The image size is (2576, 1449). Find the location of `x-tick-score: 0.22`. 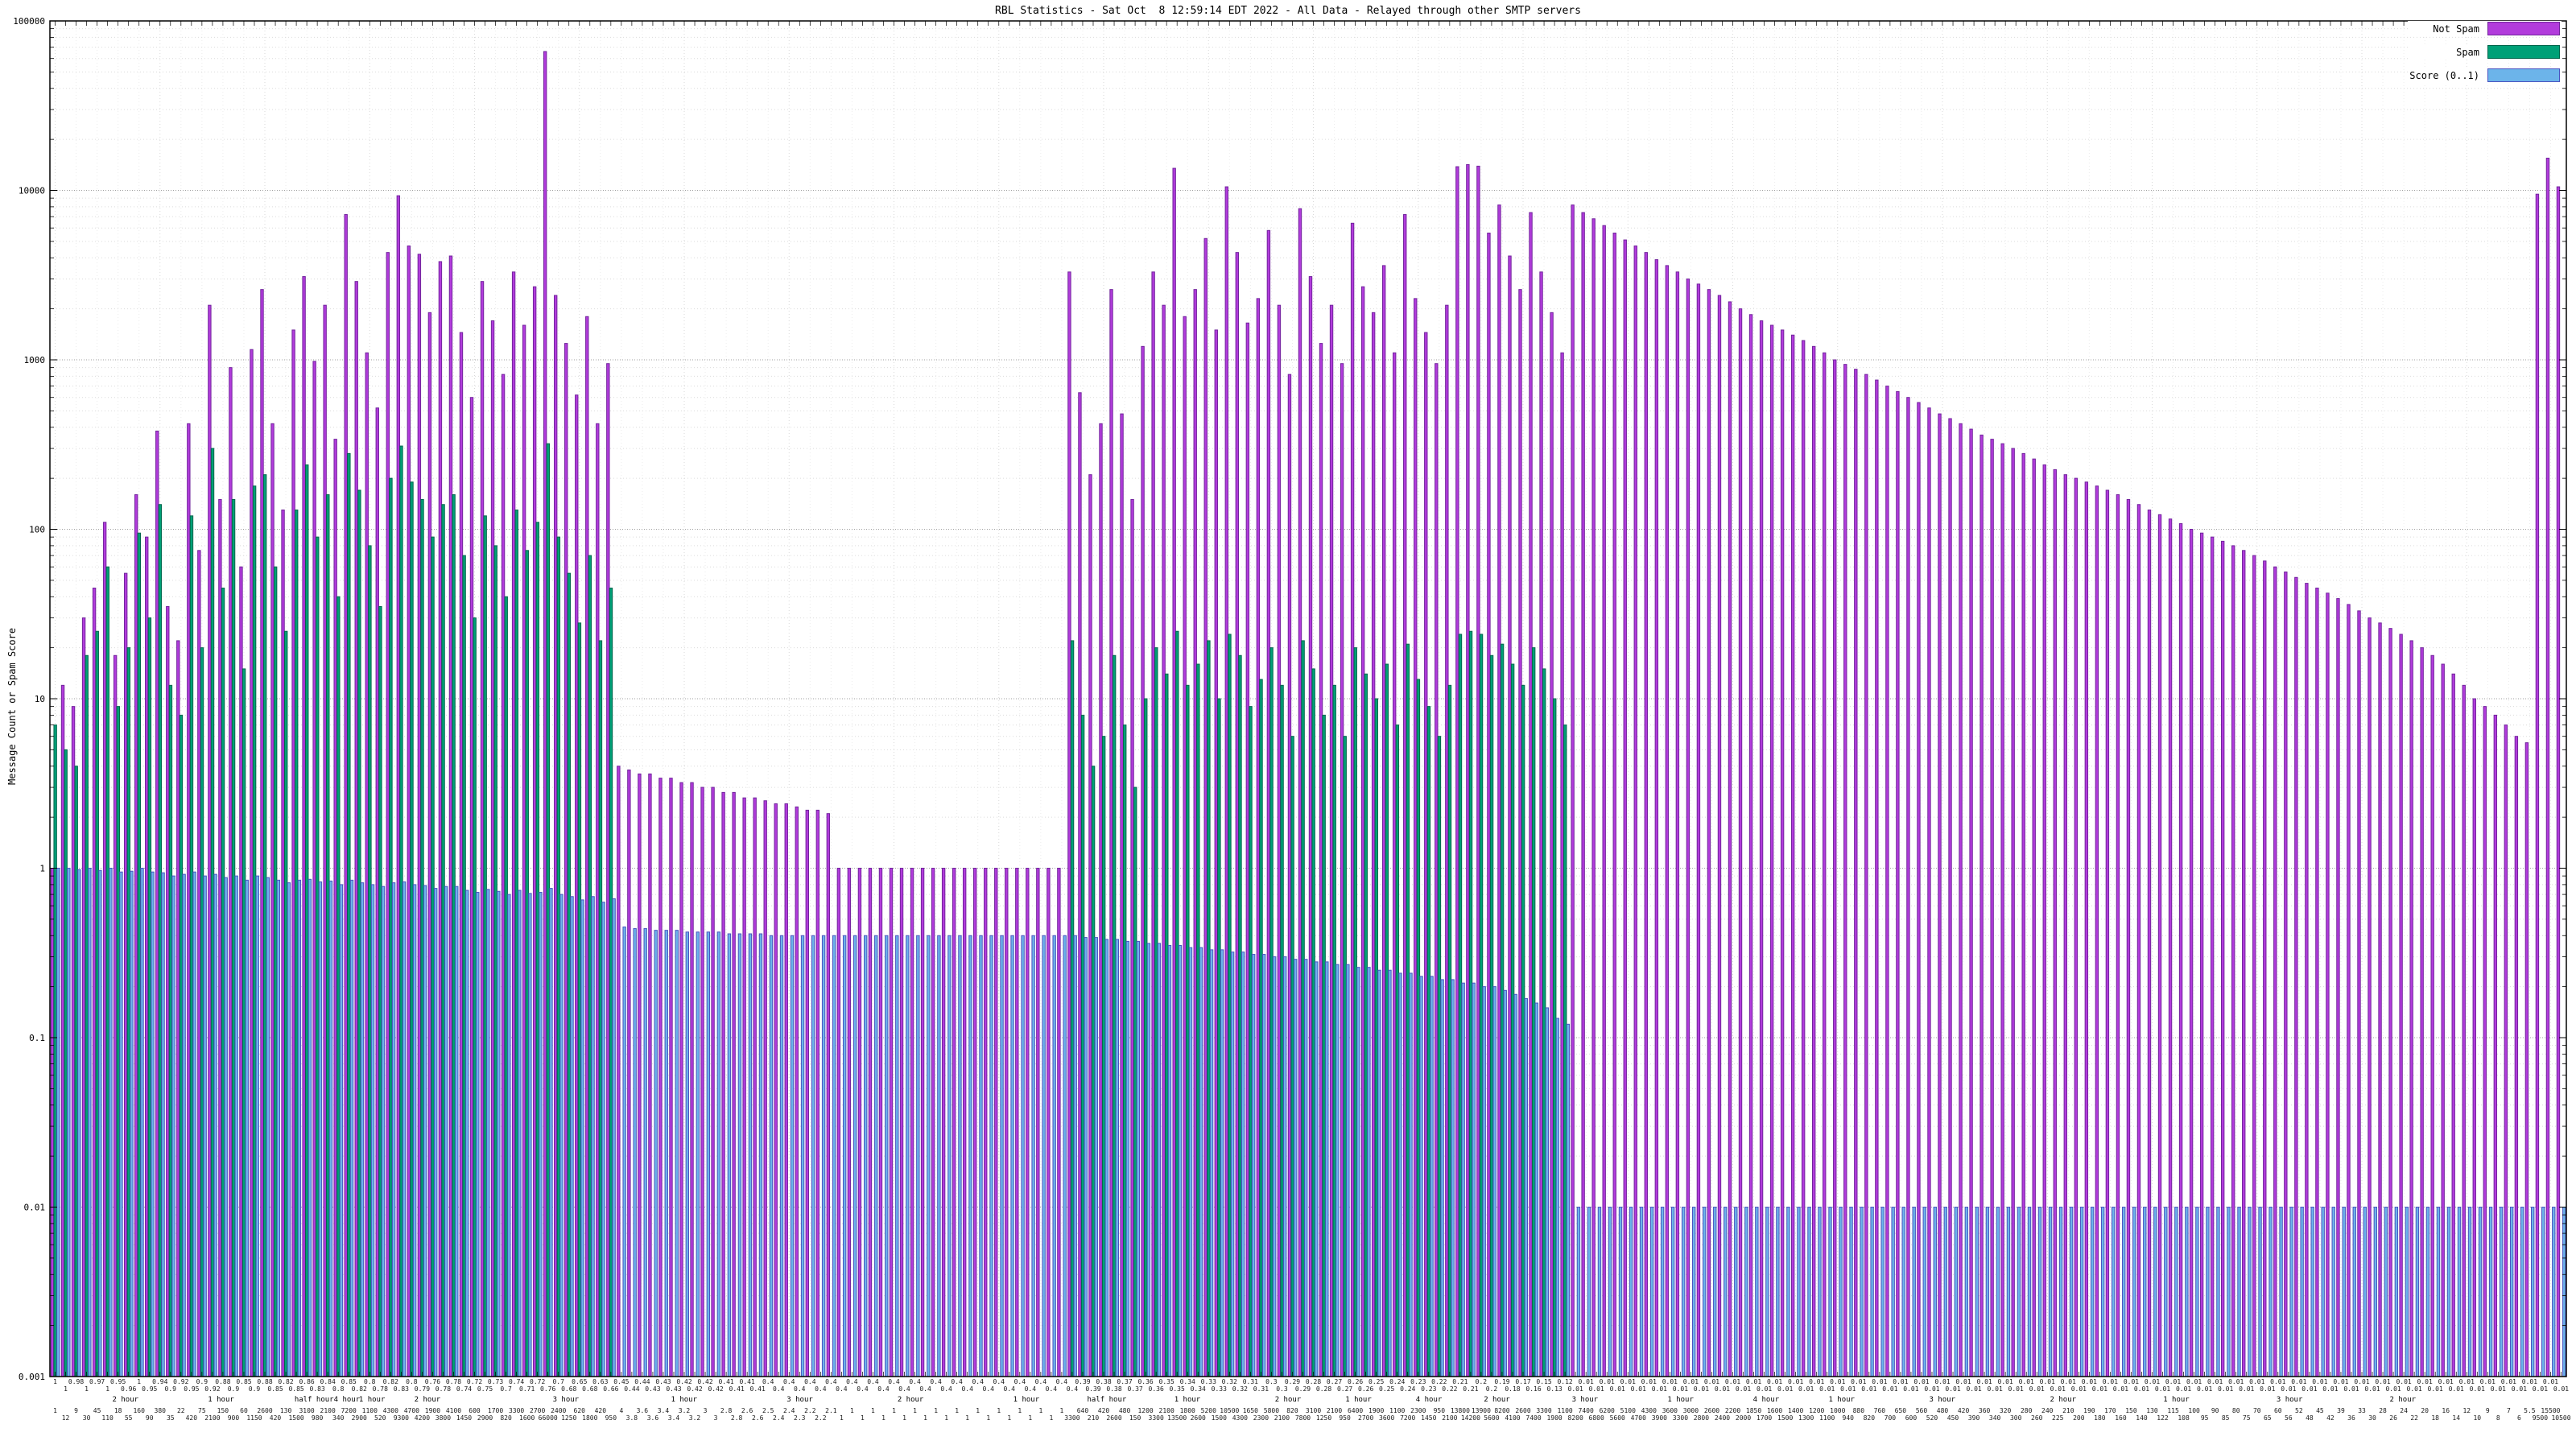

x-tick-score: 0.22 is located at coordinates (1439, 1381).